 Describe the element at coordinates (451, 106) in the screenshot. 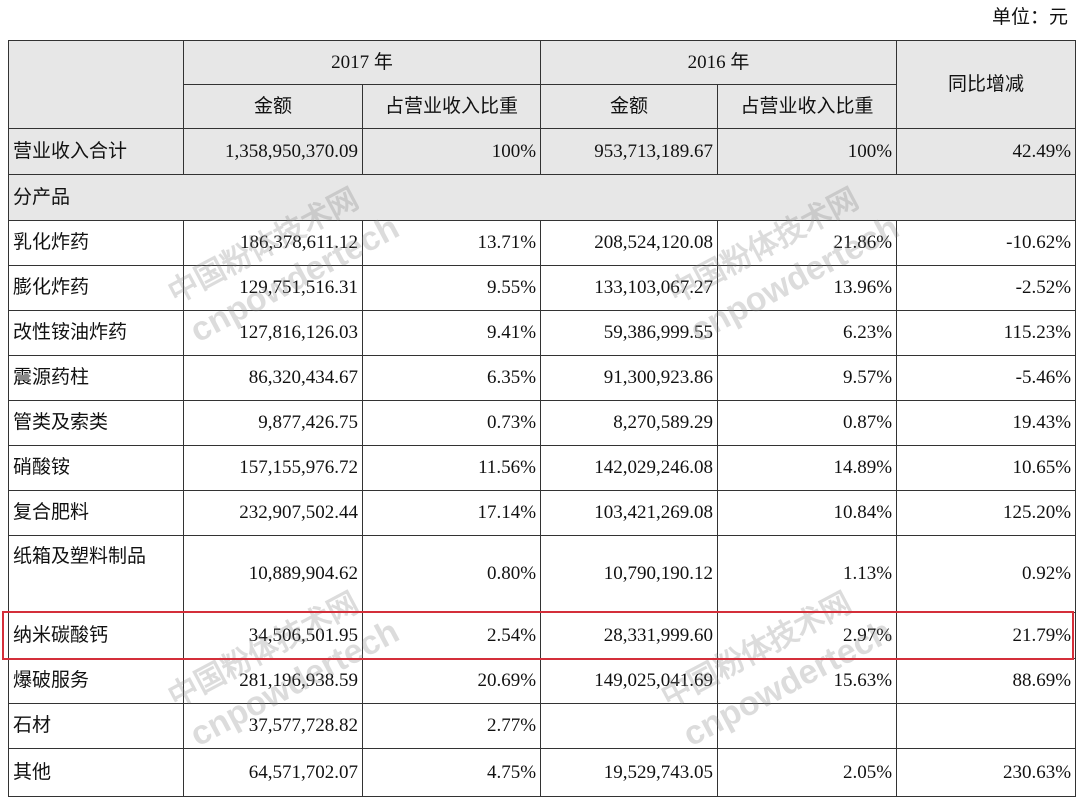

I see `header-ratio-2017: 占营业收入比重` at that location.